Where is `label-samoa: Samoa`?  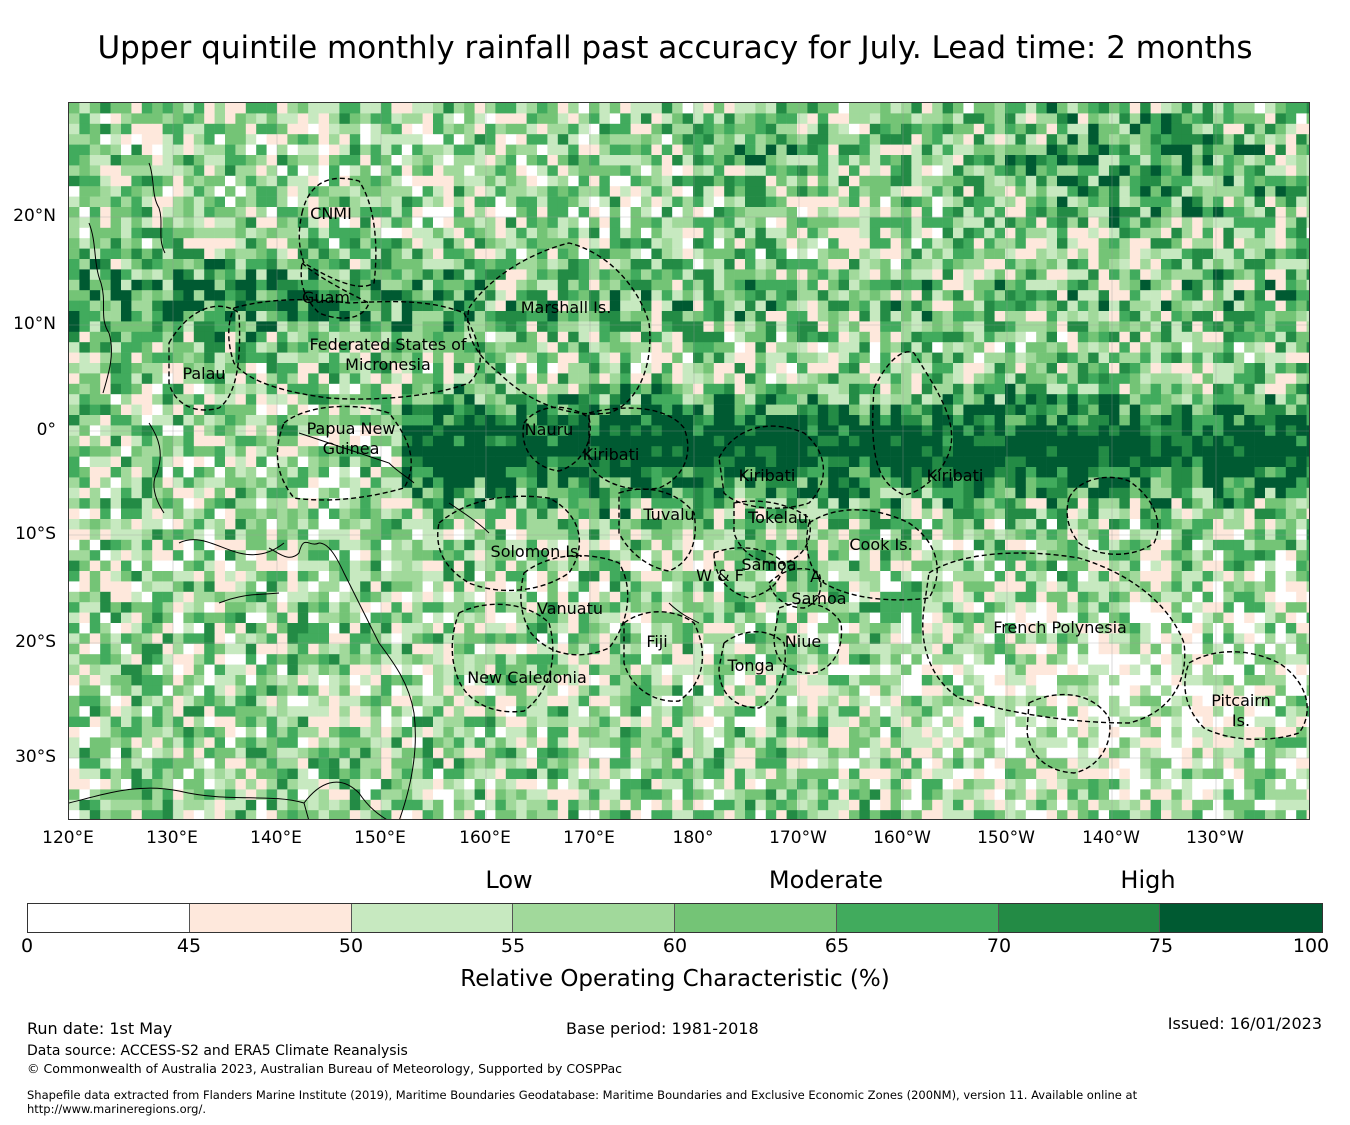 label-samoa: Samoa is located at coordinates (768, 564).